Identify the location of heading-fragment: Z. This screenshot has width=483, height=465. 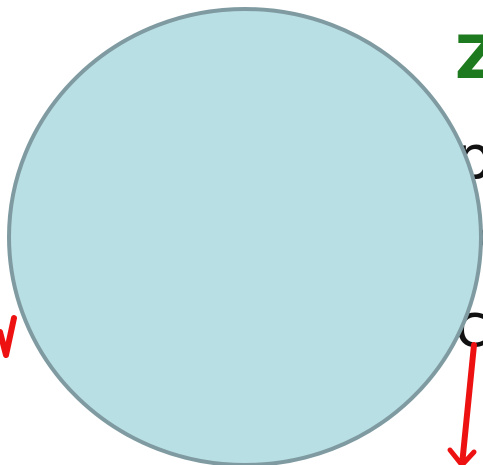
(469, 58).